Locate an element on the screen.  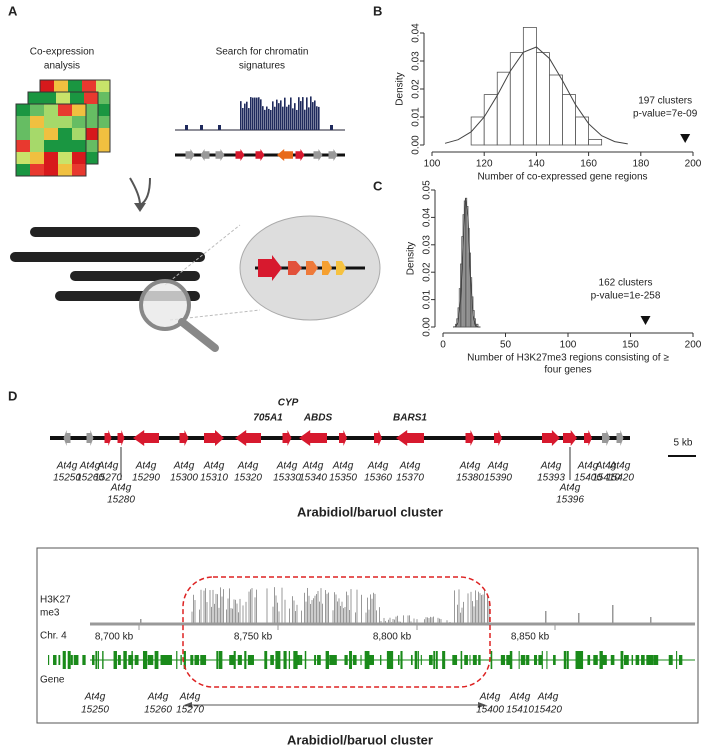
marker-label: 197 clusters is located at coordinates (665, 101).